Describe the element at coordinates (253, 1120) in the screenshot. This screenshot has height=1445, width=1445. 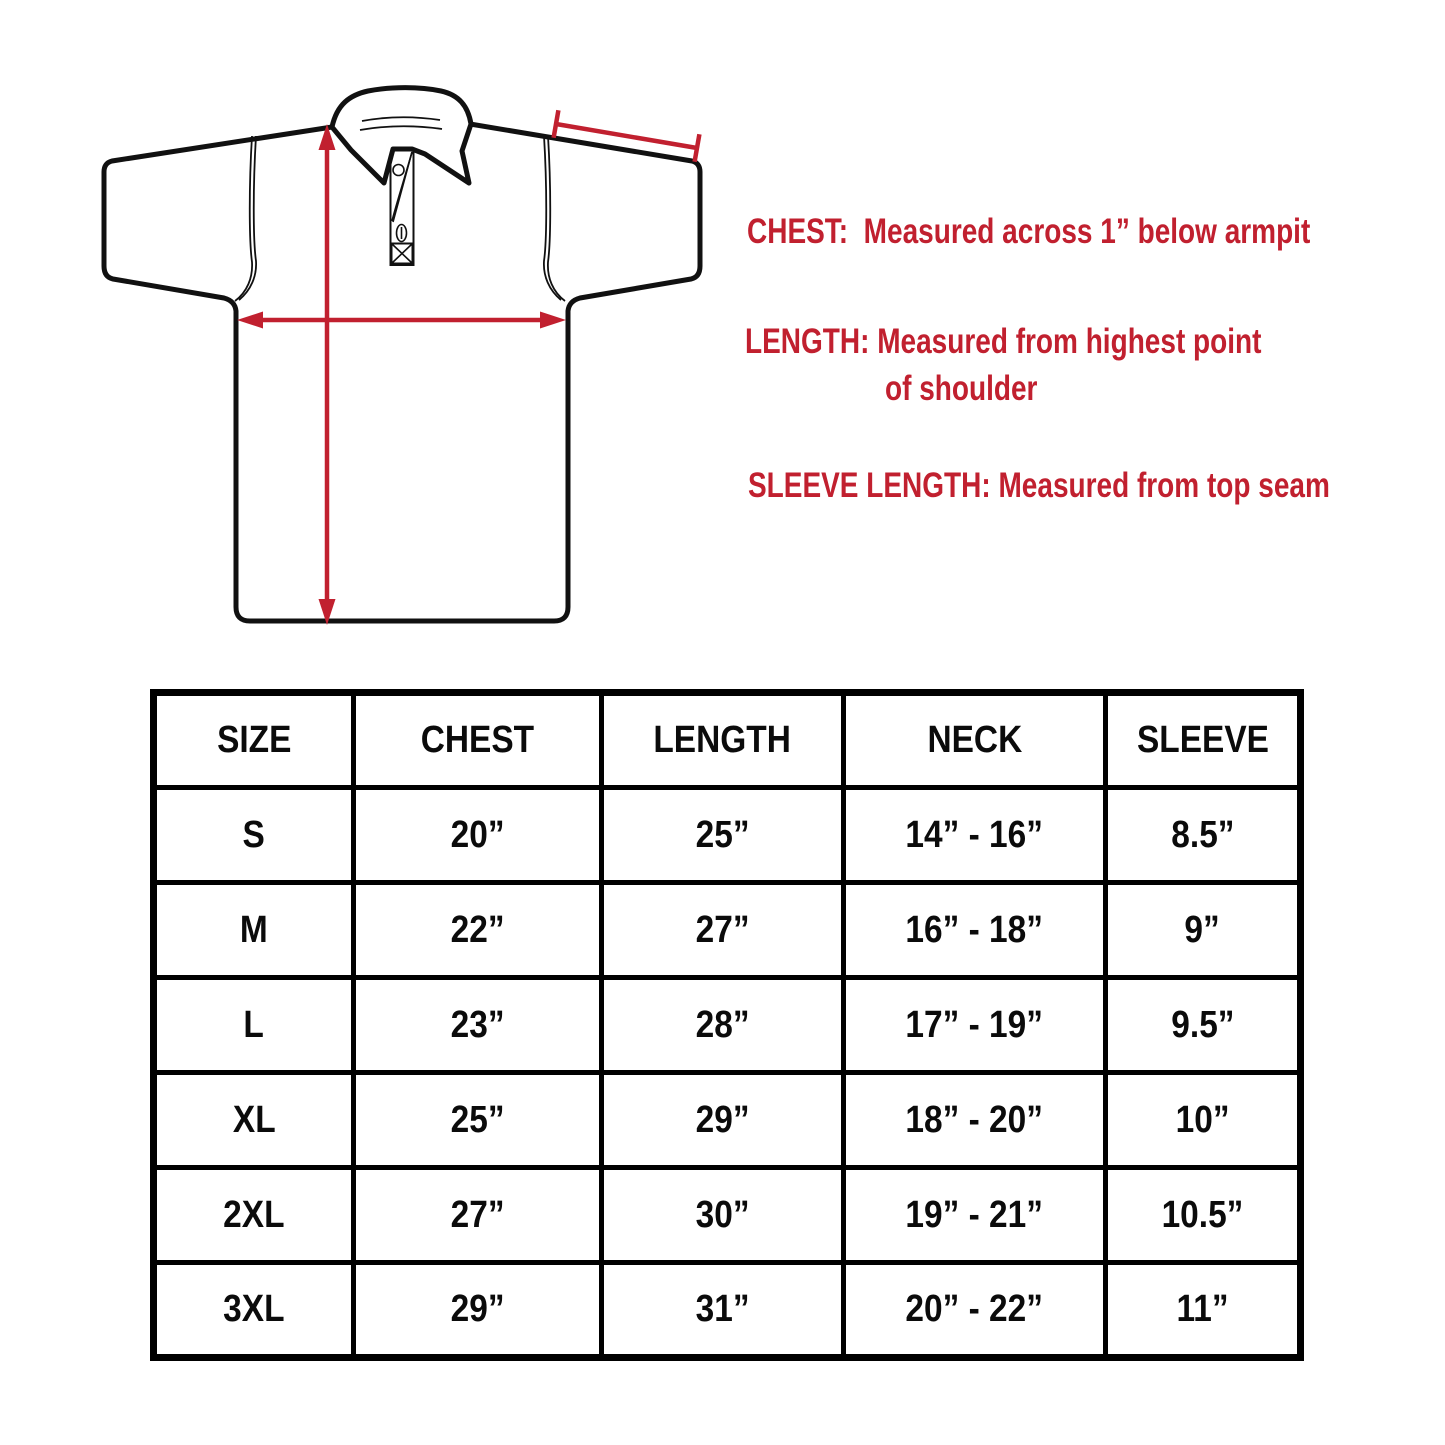
I see `size-label-cell: XL` at that location.